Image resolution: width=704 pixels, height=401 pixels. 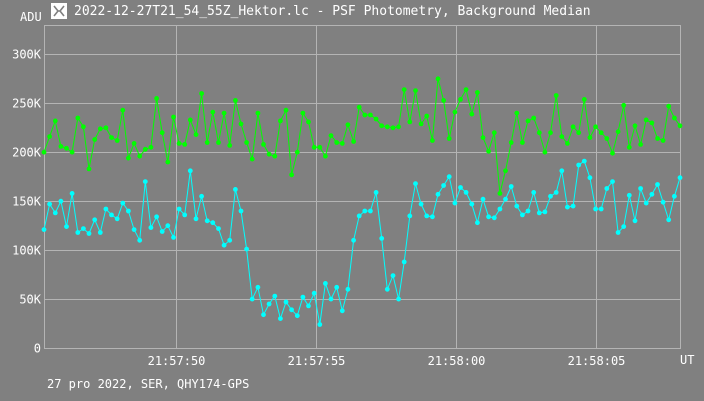 I want to click on y-tick-label: 150K, so click(x=27, y=202).